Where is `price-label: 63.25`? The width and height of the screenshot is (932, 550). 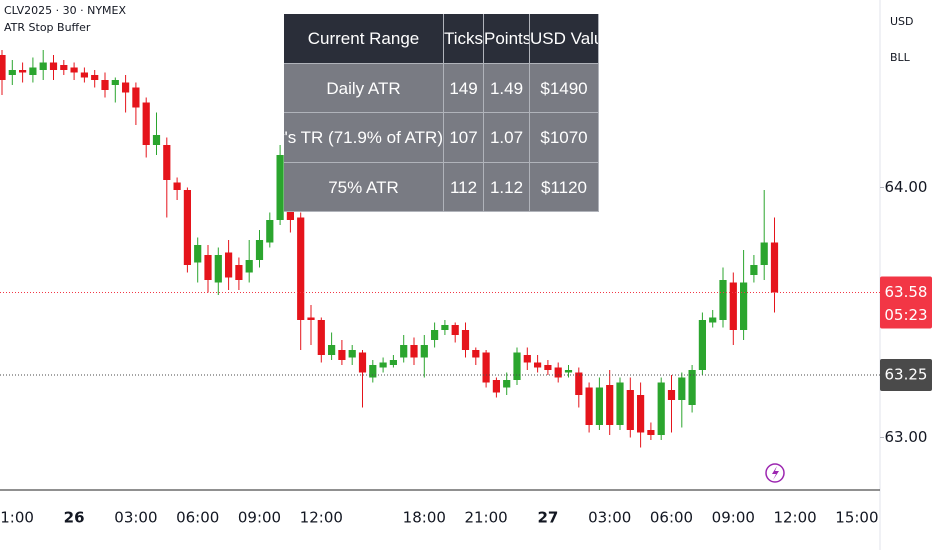
price-label: 63.25 is located at coordinates (906, 375).